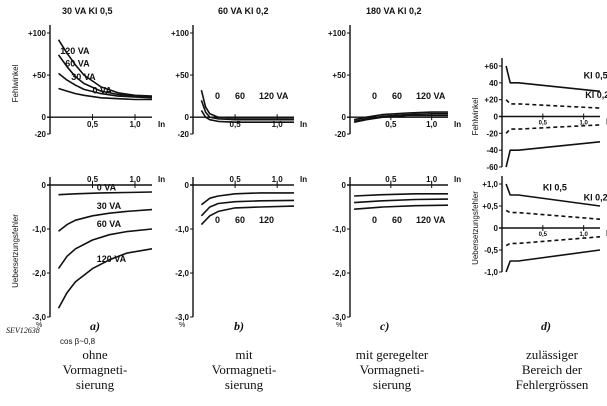 This screenshot has width=607, height=406. I want to click on x-axis-label-a-bottom: In, so click(161, 179).